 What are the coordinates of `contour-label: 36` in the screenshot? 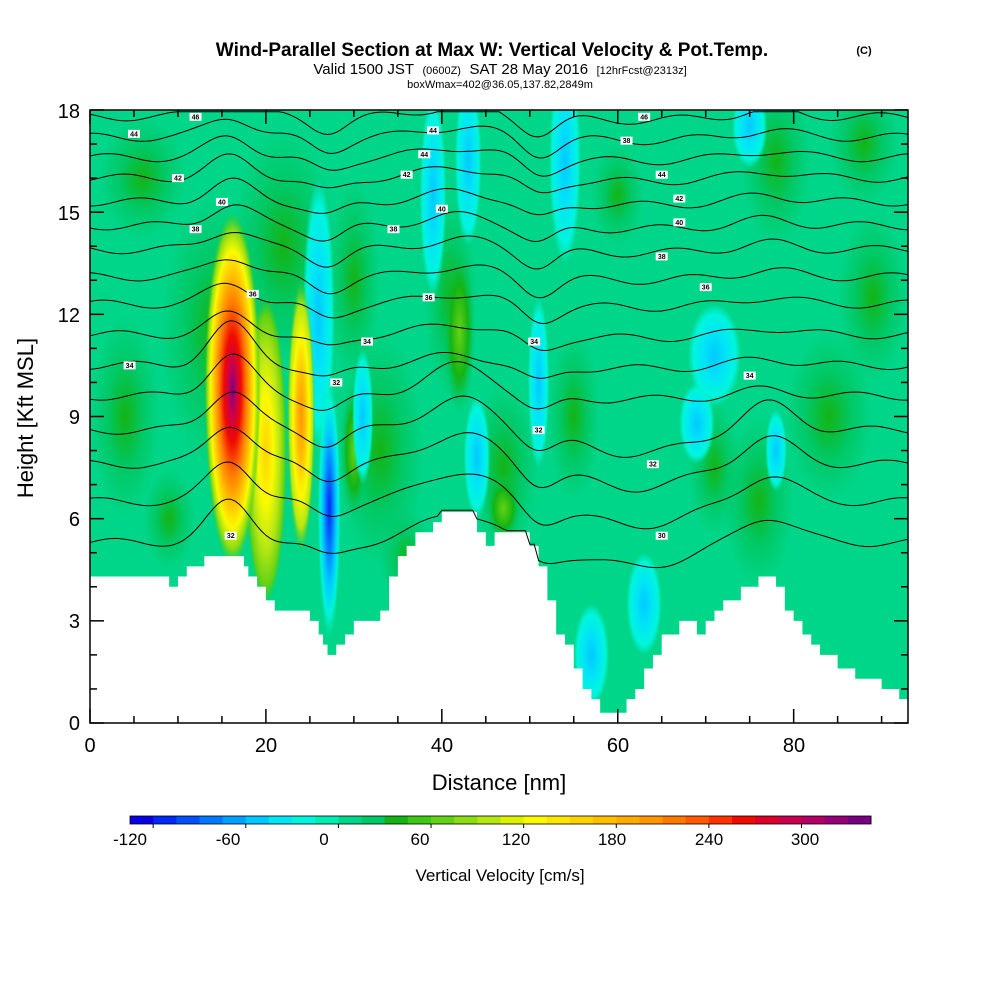 It's located at (706, 288).